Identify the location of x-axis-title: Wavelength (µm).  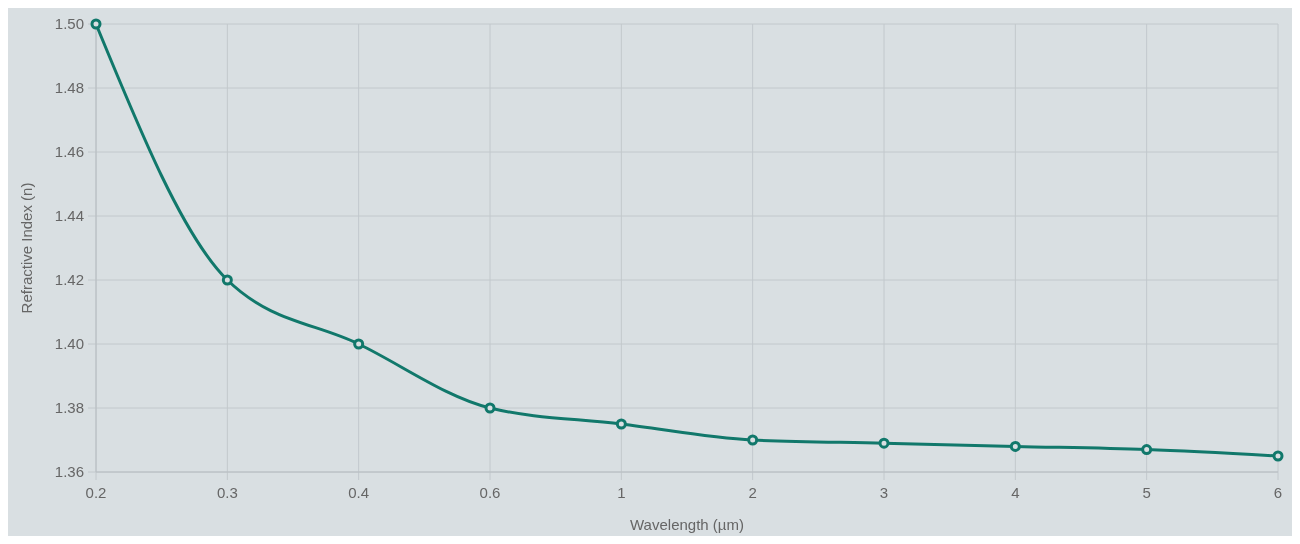
(687, 524).